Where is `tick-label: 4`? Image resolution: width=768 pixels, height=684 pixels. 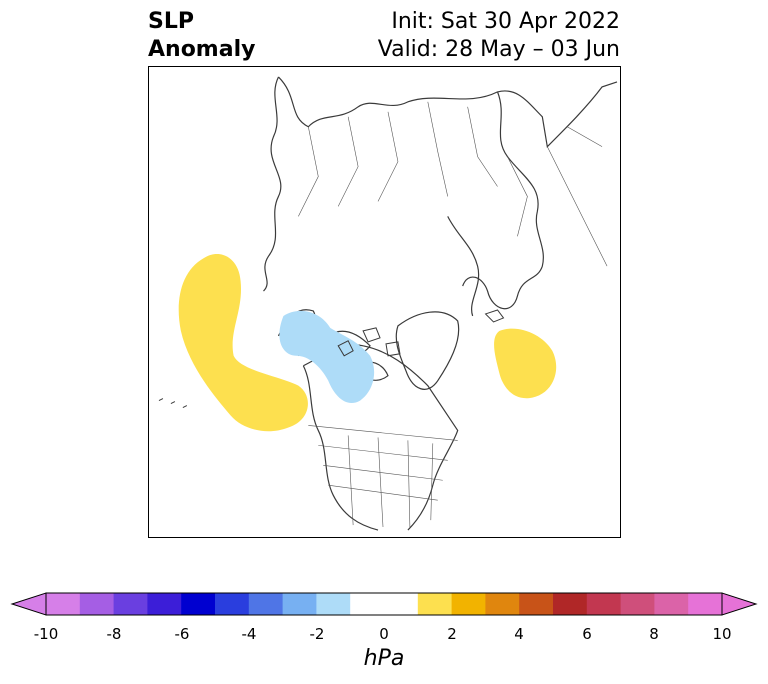
tick-label: 4 is located at coordinates (519, 634).